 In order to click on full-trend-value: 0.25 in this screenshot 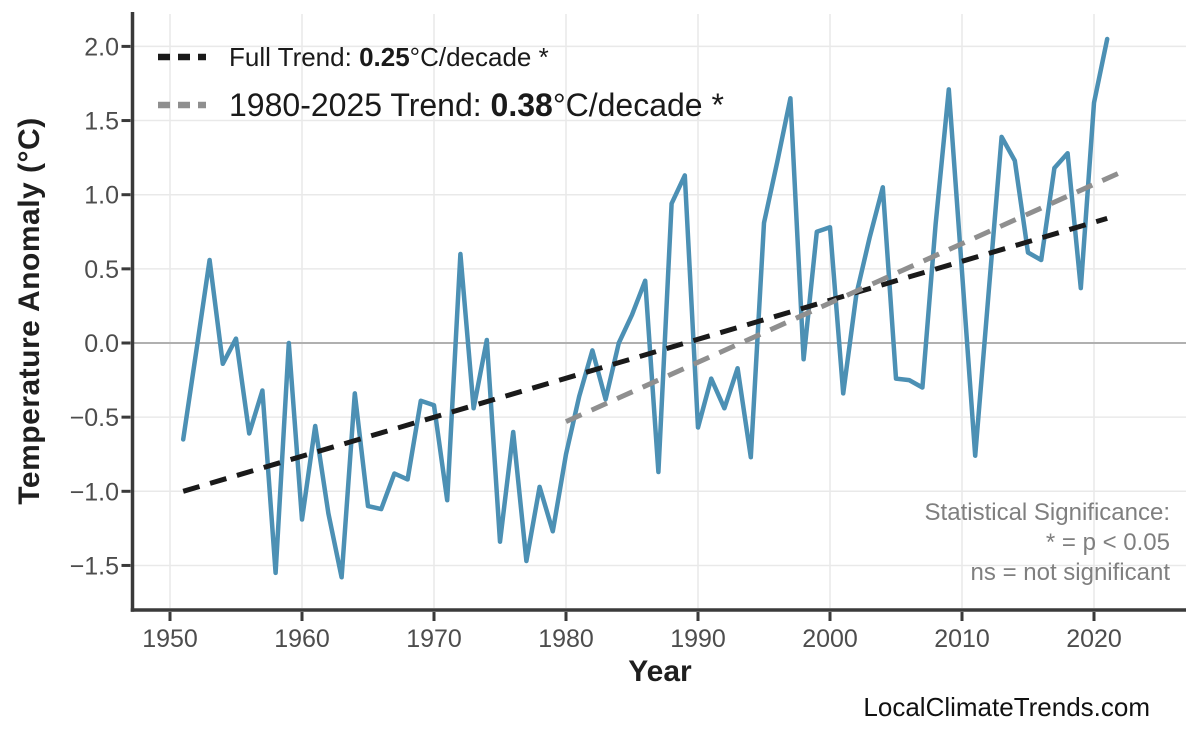, I will do `click(384, 56)`.